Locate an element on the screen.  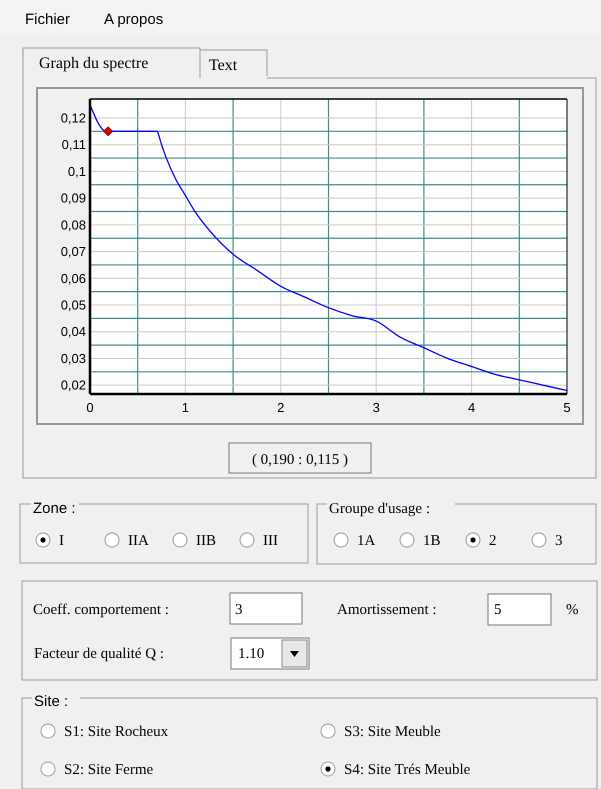
y-tick-label: 0,06 is located at coordinates (73, 278).